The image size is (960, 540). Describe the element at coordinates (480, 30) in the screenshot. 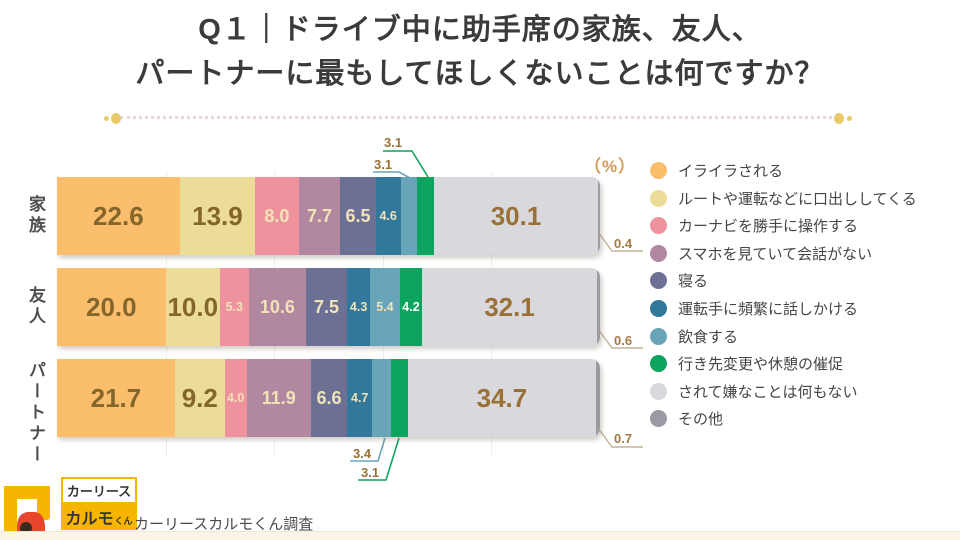

I see `title-line-1: Q１｜ドライブ中に助手席の家族、友人、` at that location.